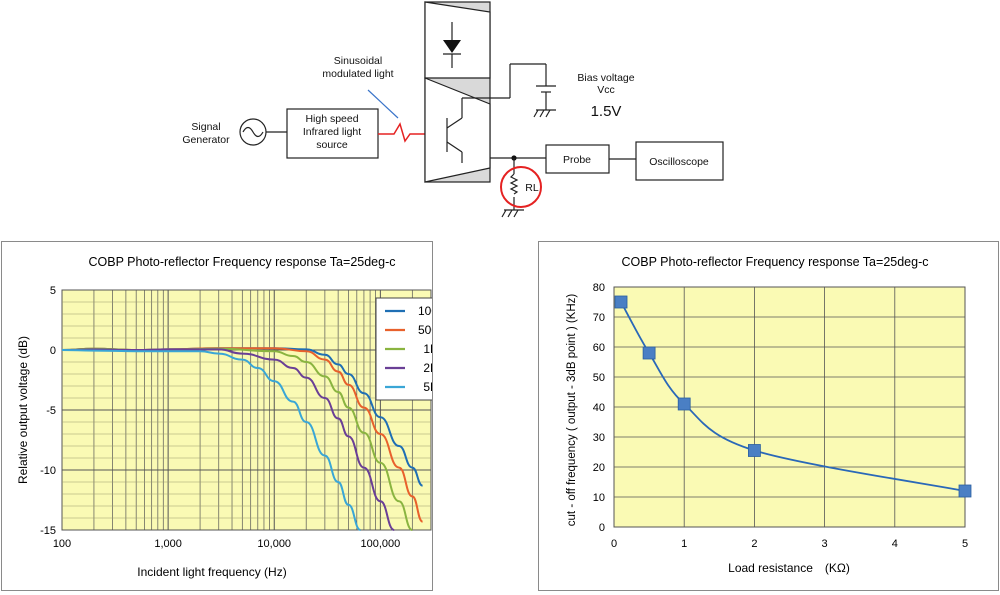  Describe the element at coordinates (53, 291) in the screenshot. I see `y-tick-label: 5` at that location.